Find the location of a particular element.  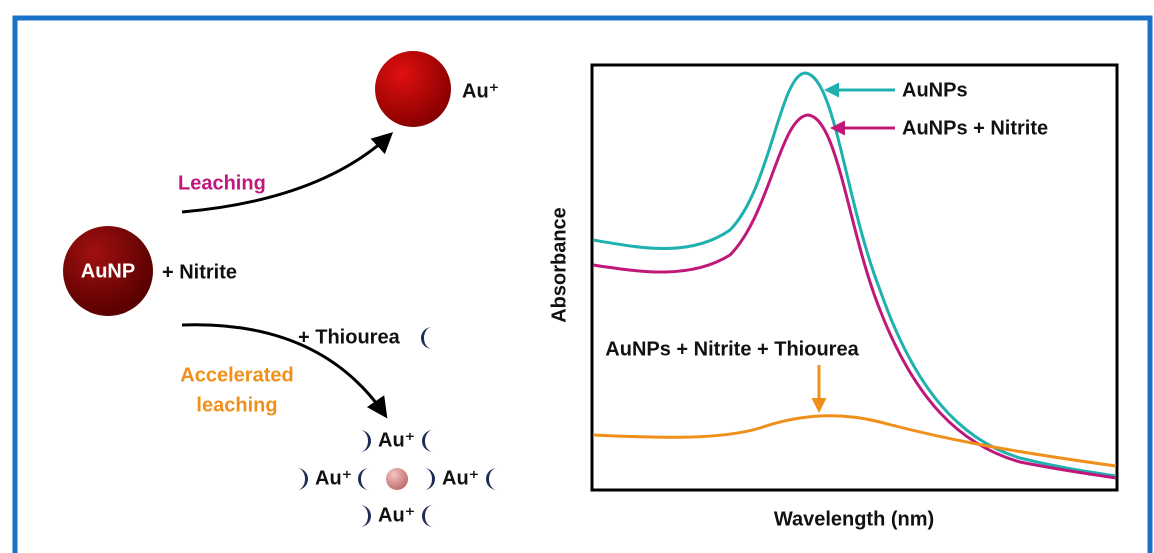

accelerated-arrow is located at coordinates (284, 371).